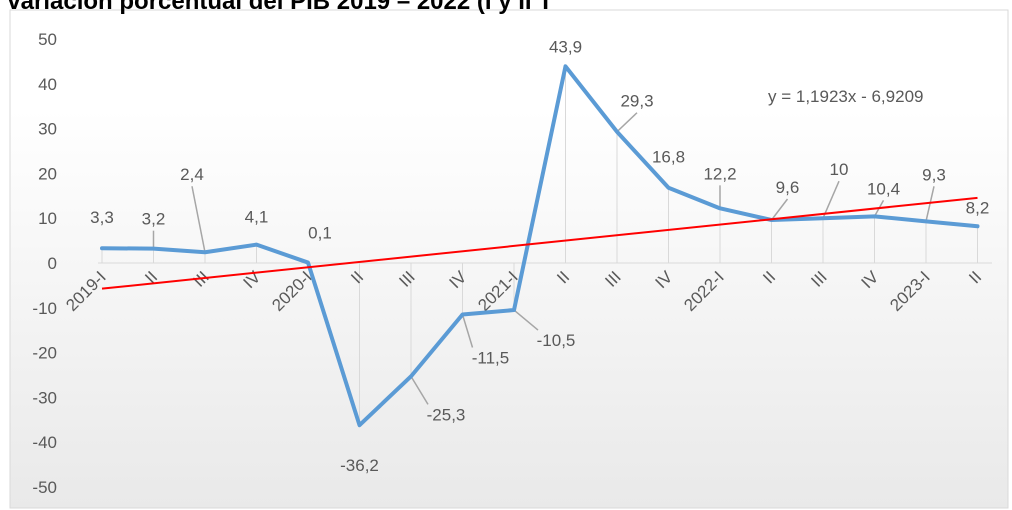  I want to click on data-label: 29,3, so click(636, 101).